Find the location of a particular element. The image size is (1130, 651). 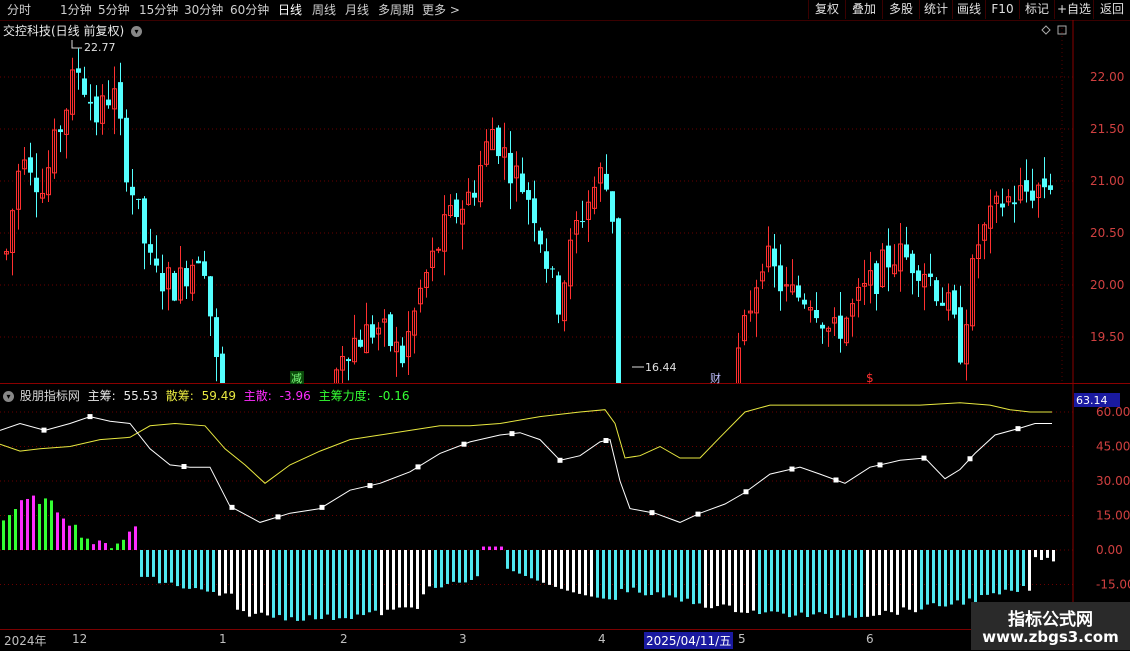

stock-title: 交控科技(日线 前复权) ▾ is located at coordinates (73, 30).